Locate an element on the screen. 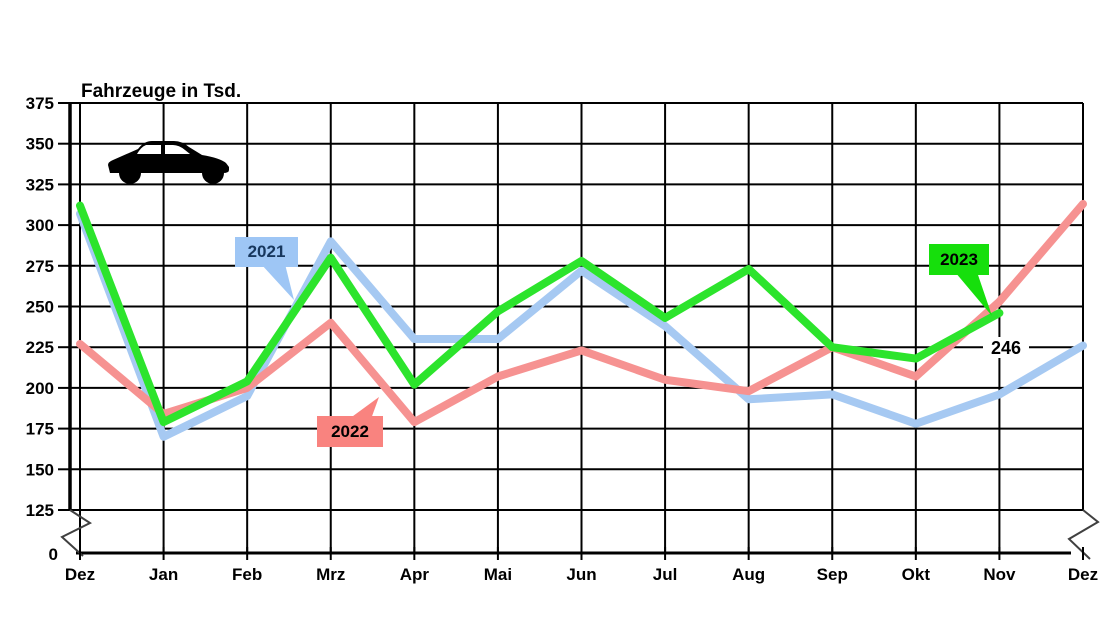  legend-label-2022: 2022 is located at coordinates (350, 431).